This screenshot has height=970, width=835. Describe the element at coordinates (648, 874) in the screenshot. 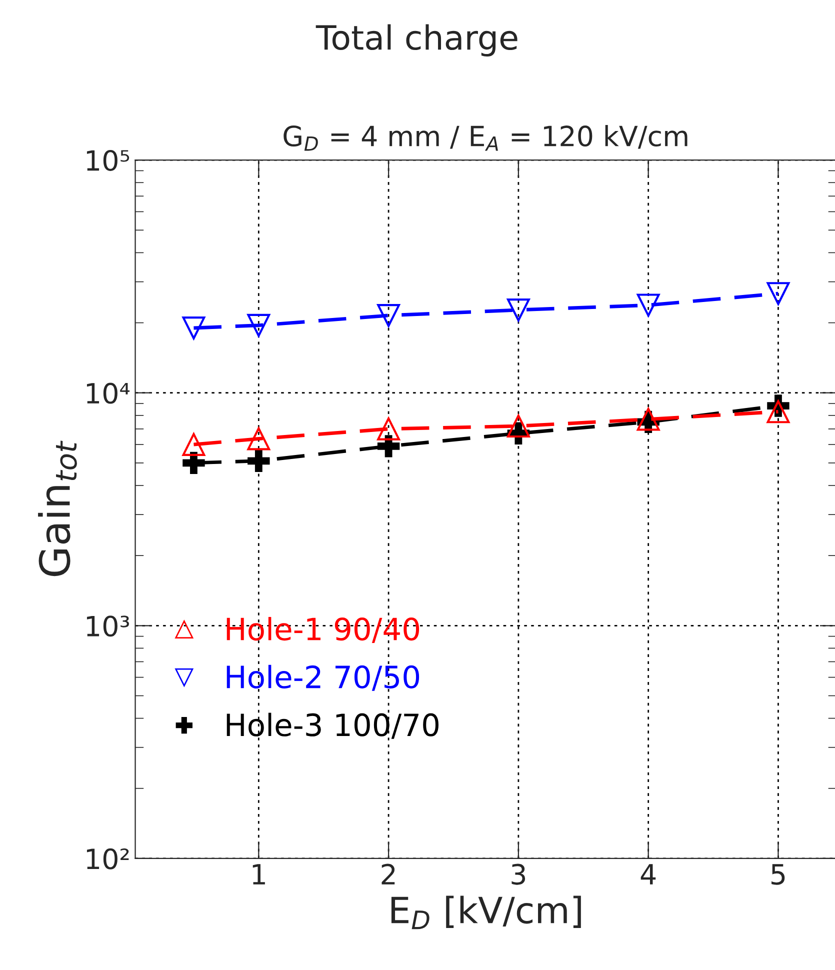

I see `x-tick-label: 4` at that location.